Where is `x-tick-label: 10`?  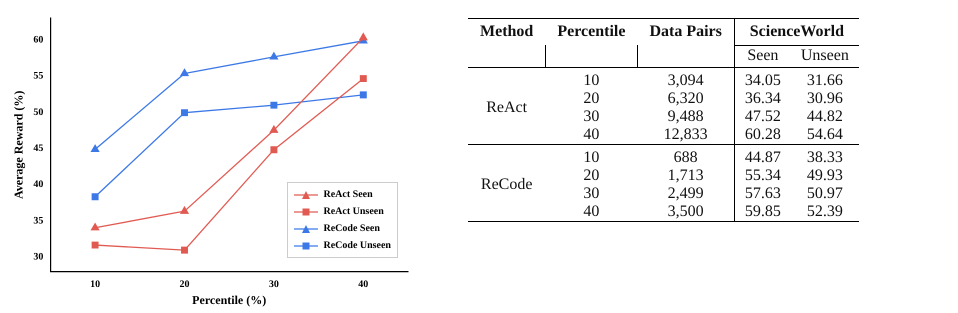
x-tick-label: 10 is located at coordinates (95, 284).